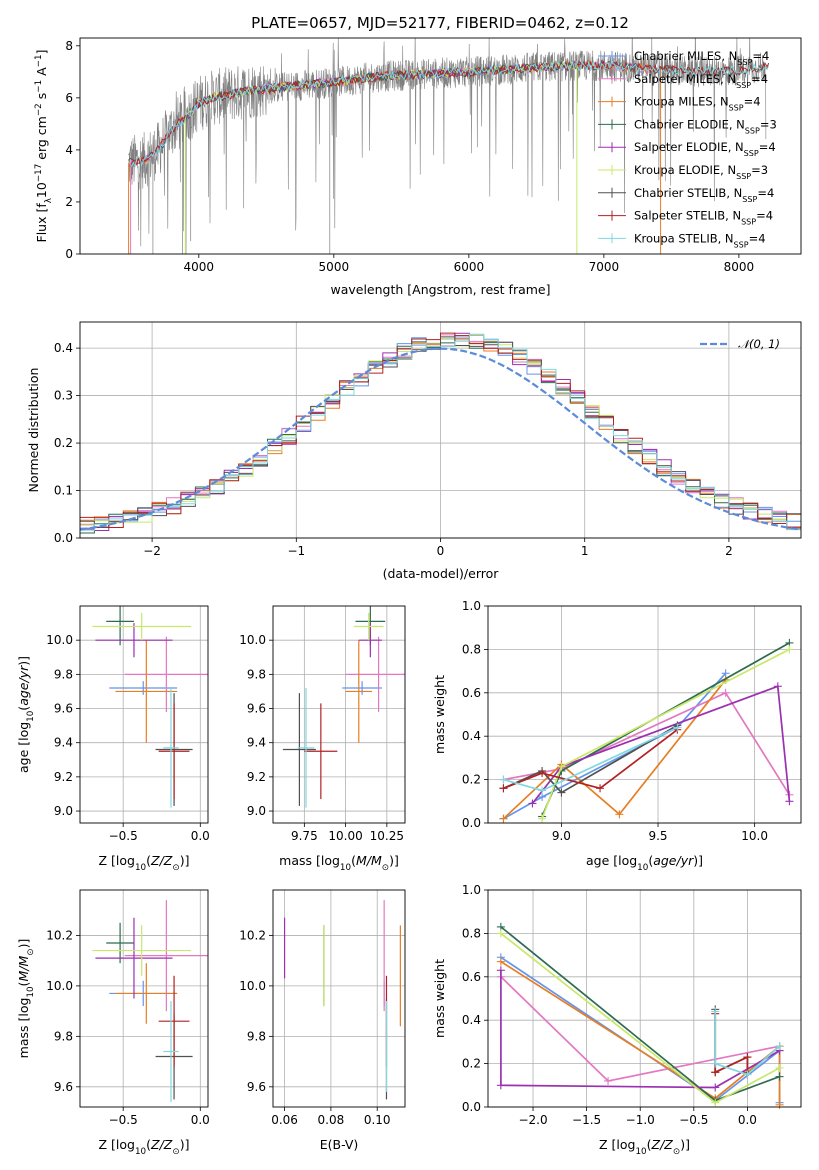 The width and height of the screenshot is (819, 1170). Describe the element at coordinates (441, 573) in the screenshot. I see `residuals-xlabel: (data-model)/error` at that location.